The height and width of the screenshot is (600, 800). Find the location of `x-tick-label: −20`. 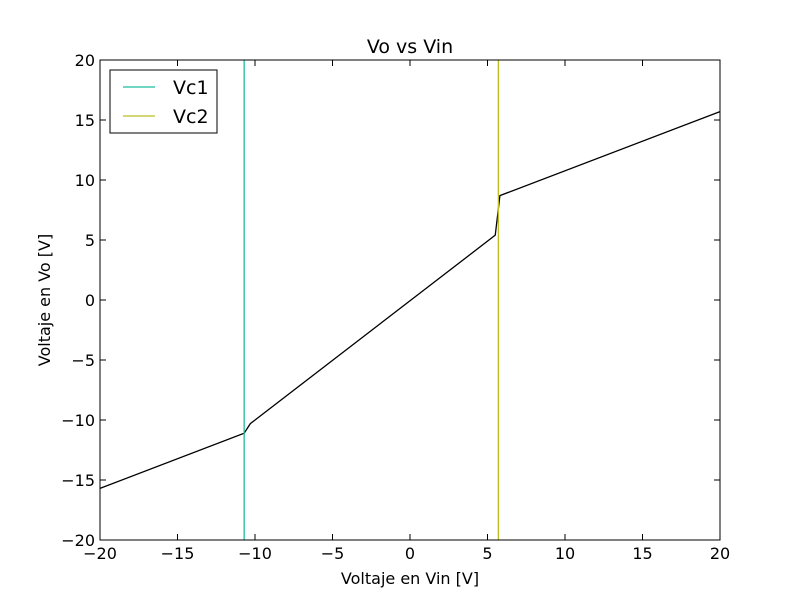

x-tick-label: −20 is located at coordinates (100, 553).